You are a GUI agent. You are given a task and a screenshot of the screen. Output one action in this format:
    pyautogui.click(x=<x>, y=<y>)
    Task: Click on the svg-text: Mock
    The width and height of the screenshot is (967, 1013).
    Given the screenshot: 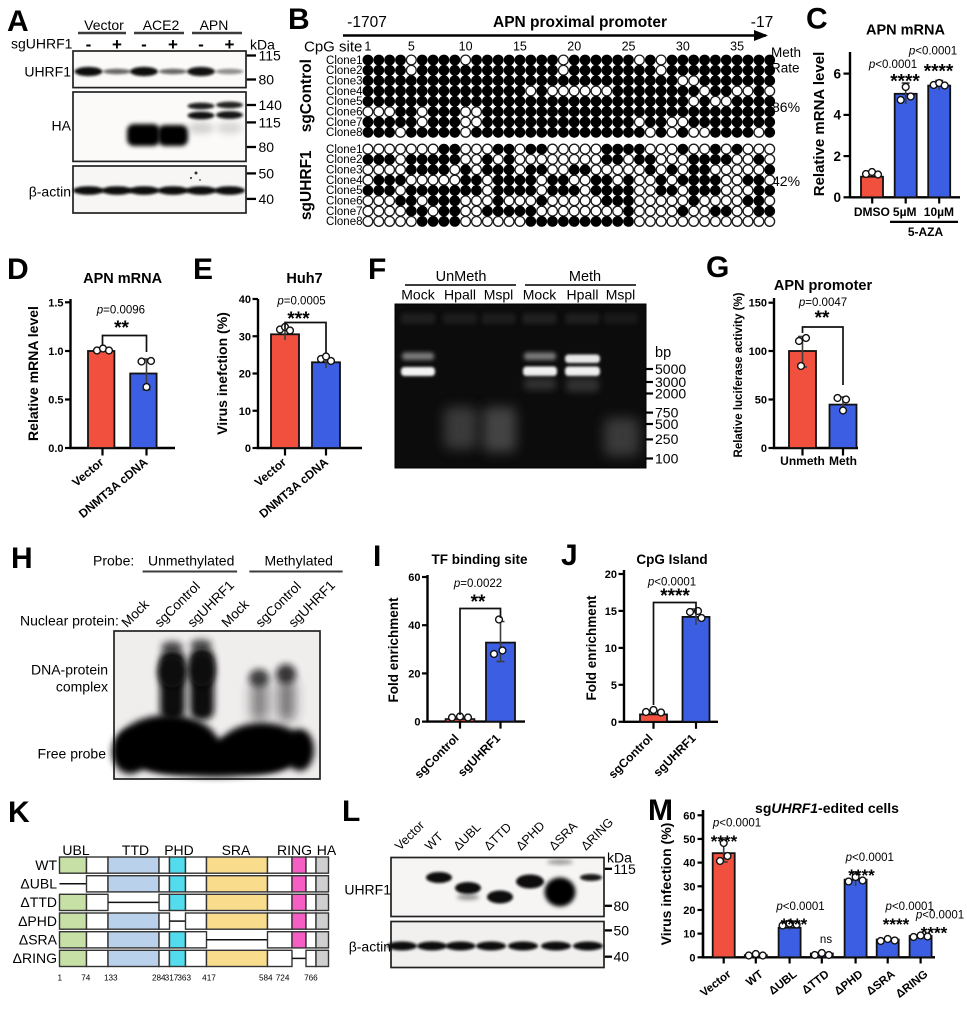 What is the action you would take?
    pyautogui.click(x=418, y=295)
    